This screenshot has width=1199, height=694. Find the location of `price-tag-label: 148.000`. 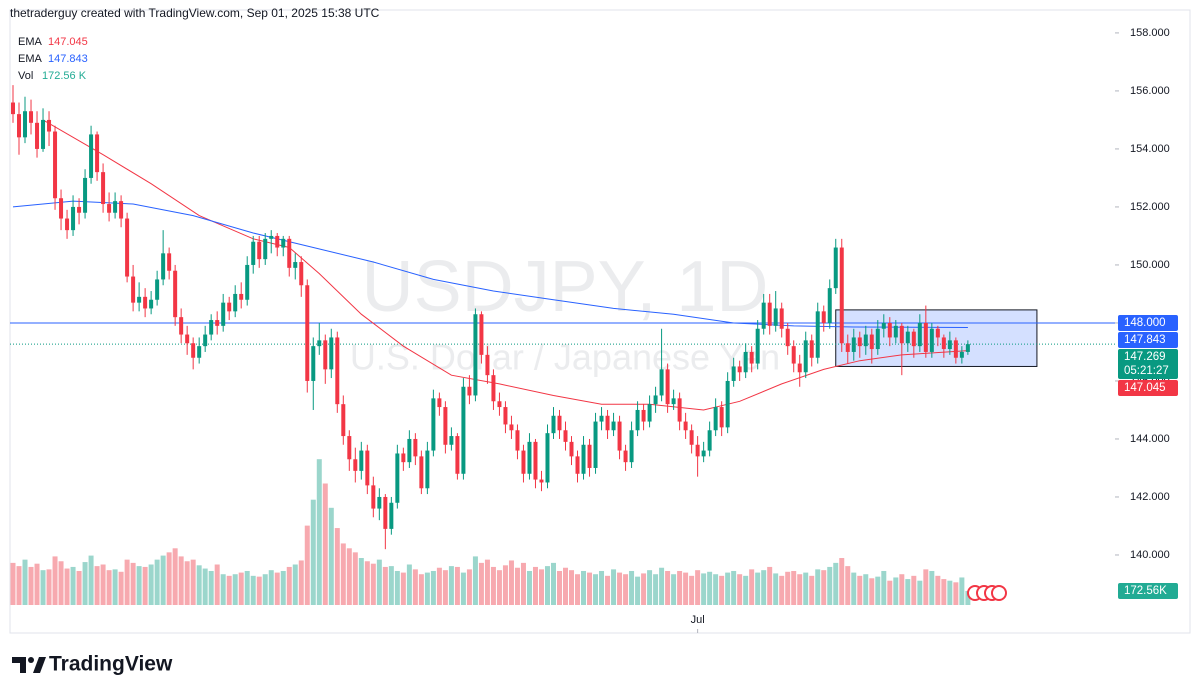

price-tag-label: 148.000 is located at coordinates (1145, 323).